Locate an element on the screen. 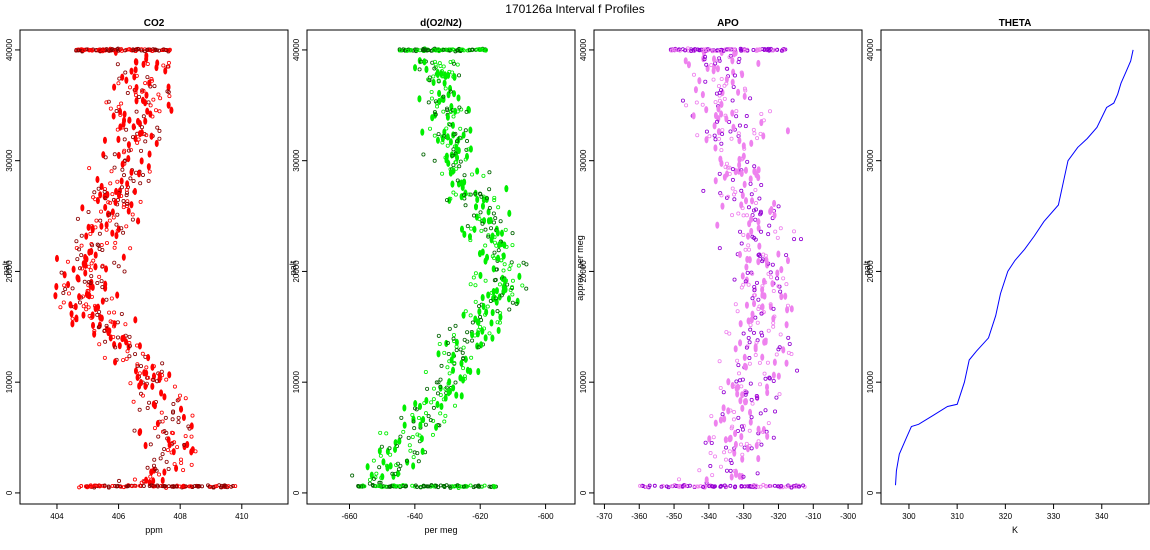 This screenshot has height=550, width=1150. x-tick-label: -320 is located at coordinates (778, 516).